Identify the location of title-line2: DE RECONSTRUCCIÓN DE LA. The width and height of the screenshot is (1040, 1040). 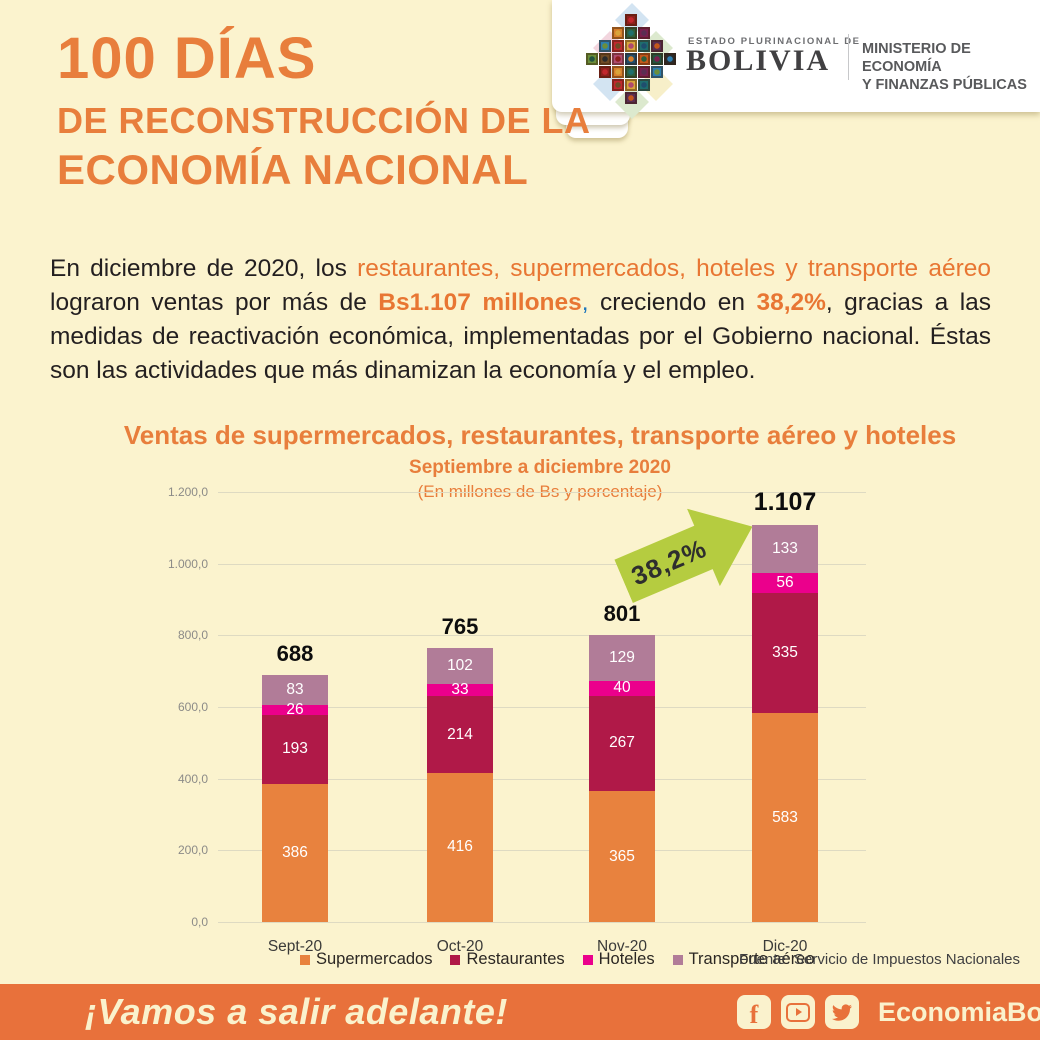
(324, 120).